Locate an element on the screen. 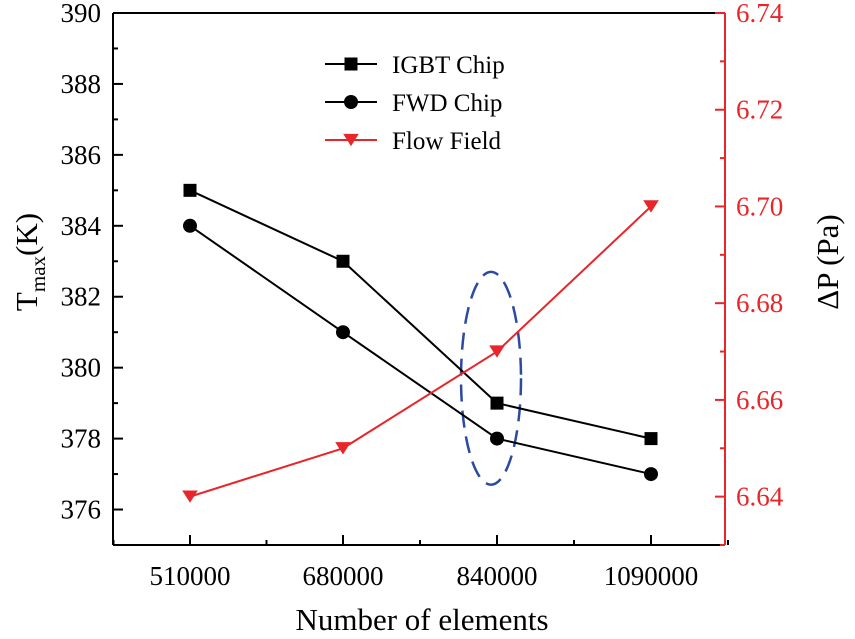 The image size is (855, 639). x-axis-ticks: 510000 680000 840000 1090000 is located at coordinates (420, 563).